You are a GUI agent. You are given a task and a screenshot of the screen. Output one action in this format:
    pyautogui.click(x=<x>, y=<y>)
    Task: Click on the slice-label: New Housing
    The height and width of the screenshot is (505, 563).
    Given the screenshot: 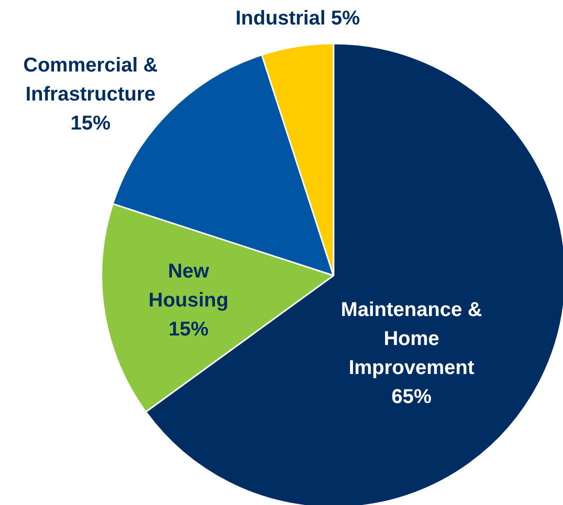 What is the action you would take?
    pyautogui.click(x=188, y=286)
    